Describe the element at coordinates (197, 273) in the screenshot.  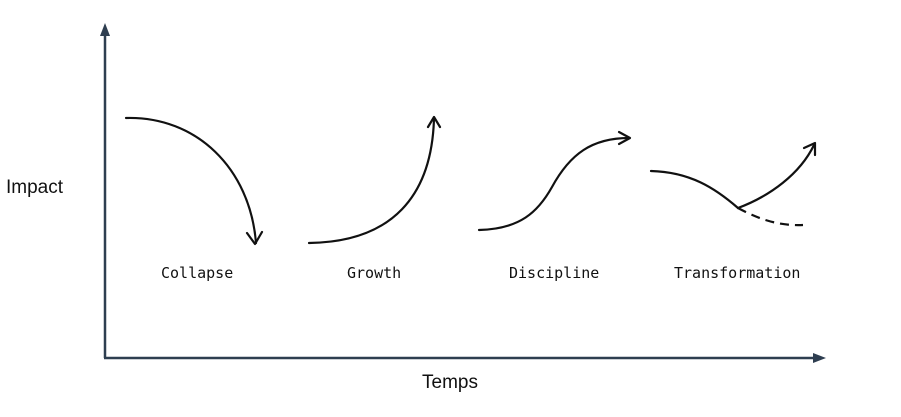
I see `scenario-label-collapse: Collapse` at that location.